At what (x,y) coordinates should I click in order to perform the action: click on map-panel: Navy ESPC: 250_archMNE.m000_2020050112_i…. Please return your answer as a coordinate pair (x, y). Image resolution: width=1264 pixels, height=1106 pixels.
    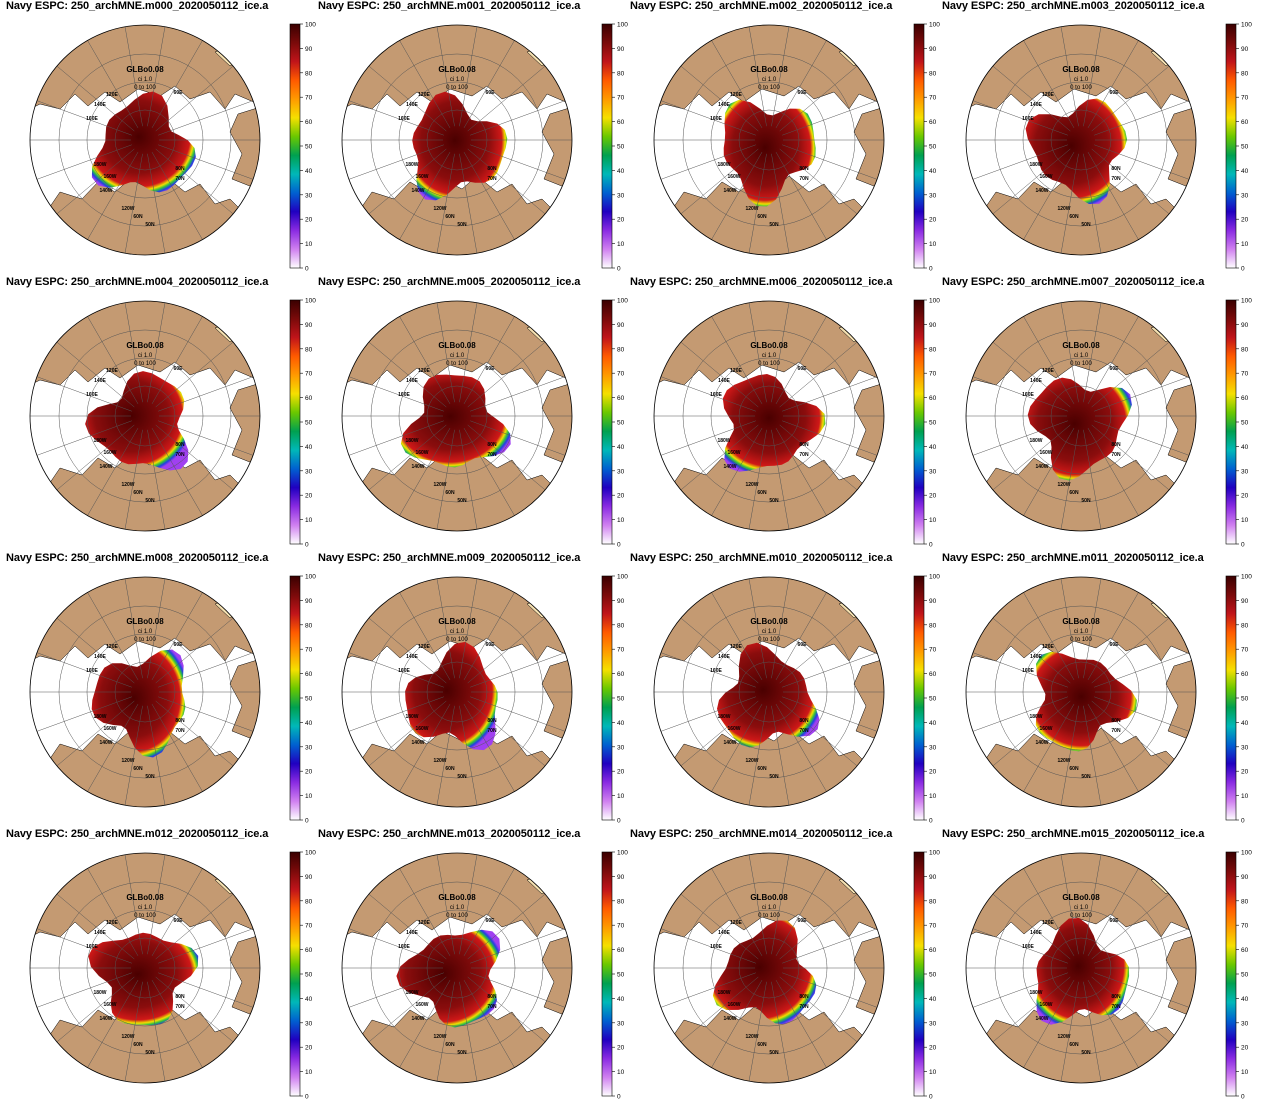
    Looking at the image, I should click on (158, 138).